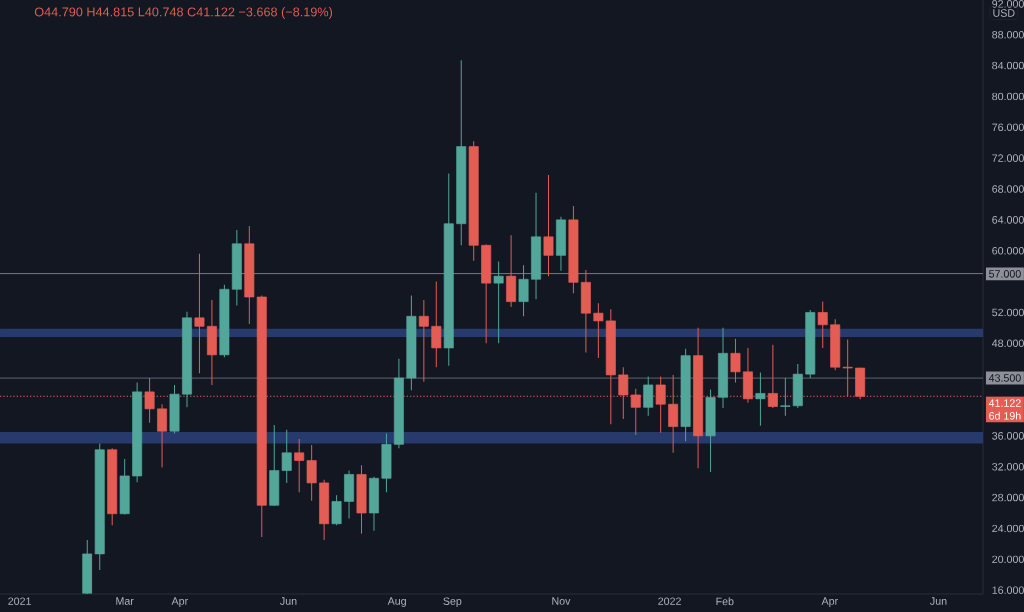  Describe the element at coordinates (19, 601) in the screenshot. I see `x-tick-label: 2021` at that location.